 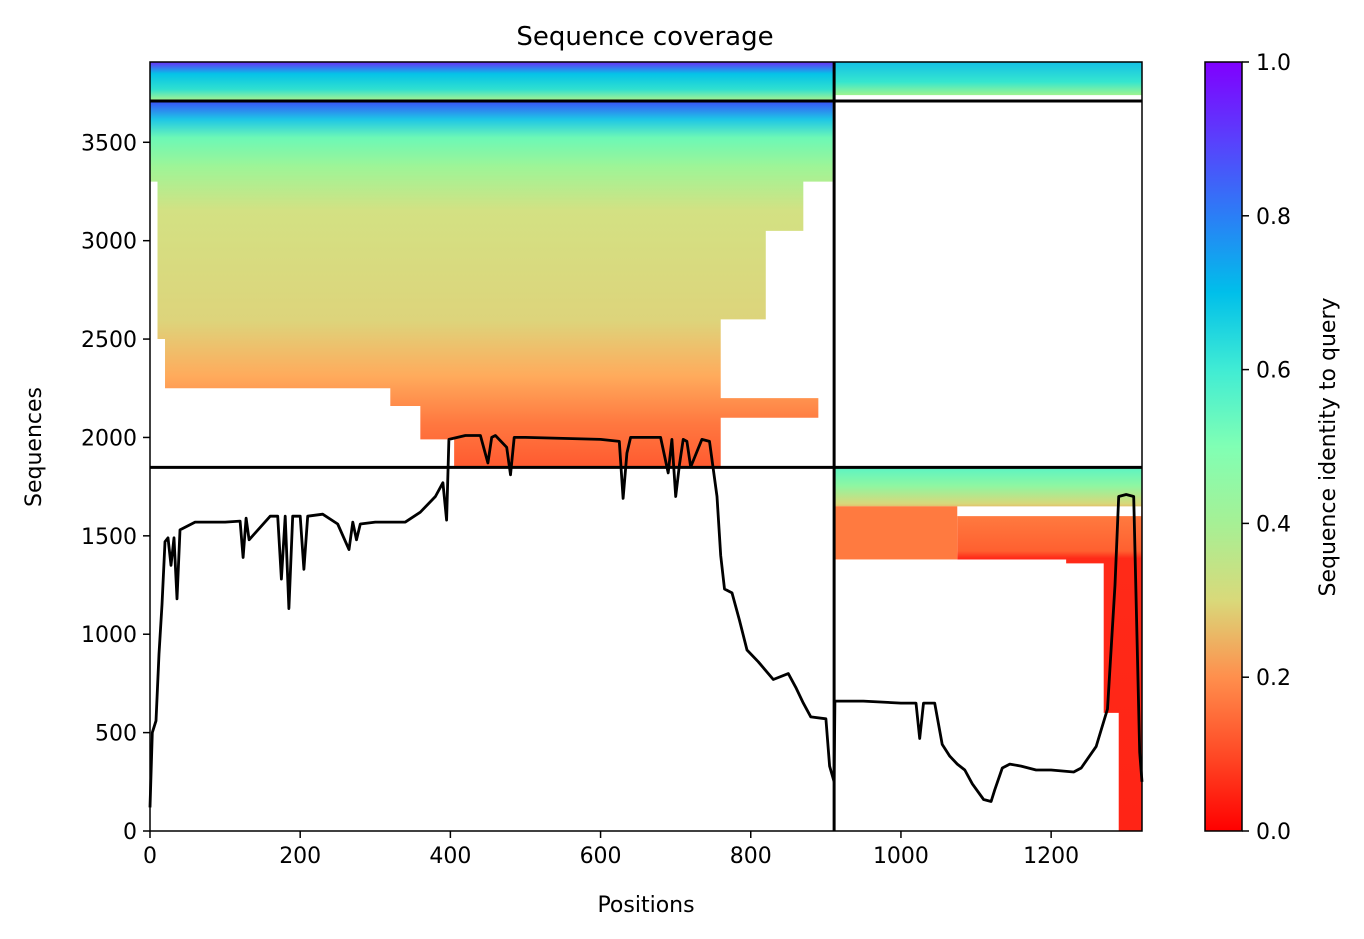 What do you see at coordinates (1051, 856) in the screenshot?
I see `x-tick-label: 1200` at bounding box center [1051, 856].